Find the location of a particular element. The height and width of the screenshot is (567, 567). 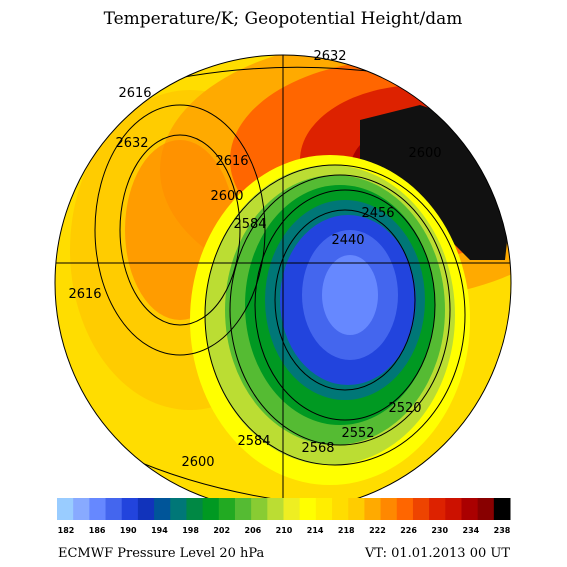

colorbar-label: 218 is located at coordinates (346, 530).